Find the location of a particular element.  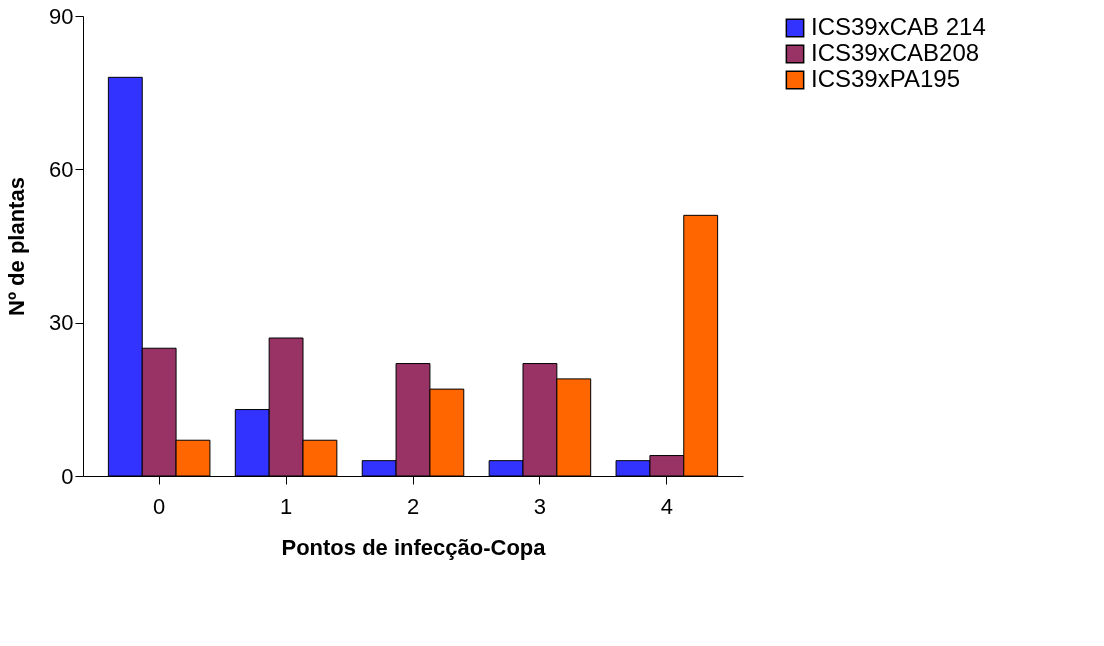

x-tick-label: 0 is located at coordinates (159, 506).